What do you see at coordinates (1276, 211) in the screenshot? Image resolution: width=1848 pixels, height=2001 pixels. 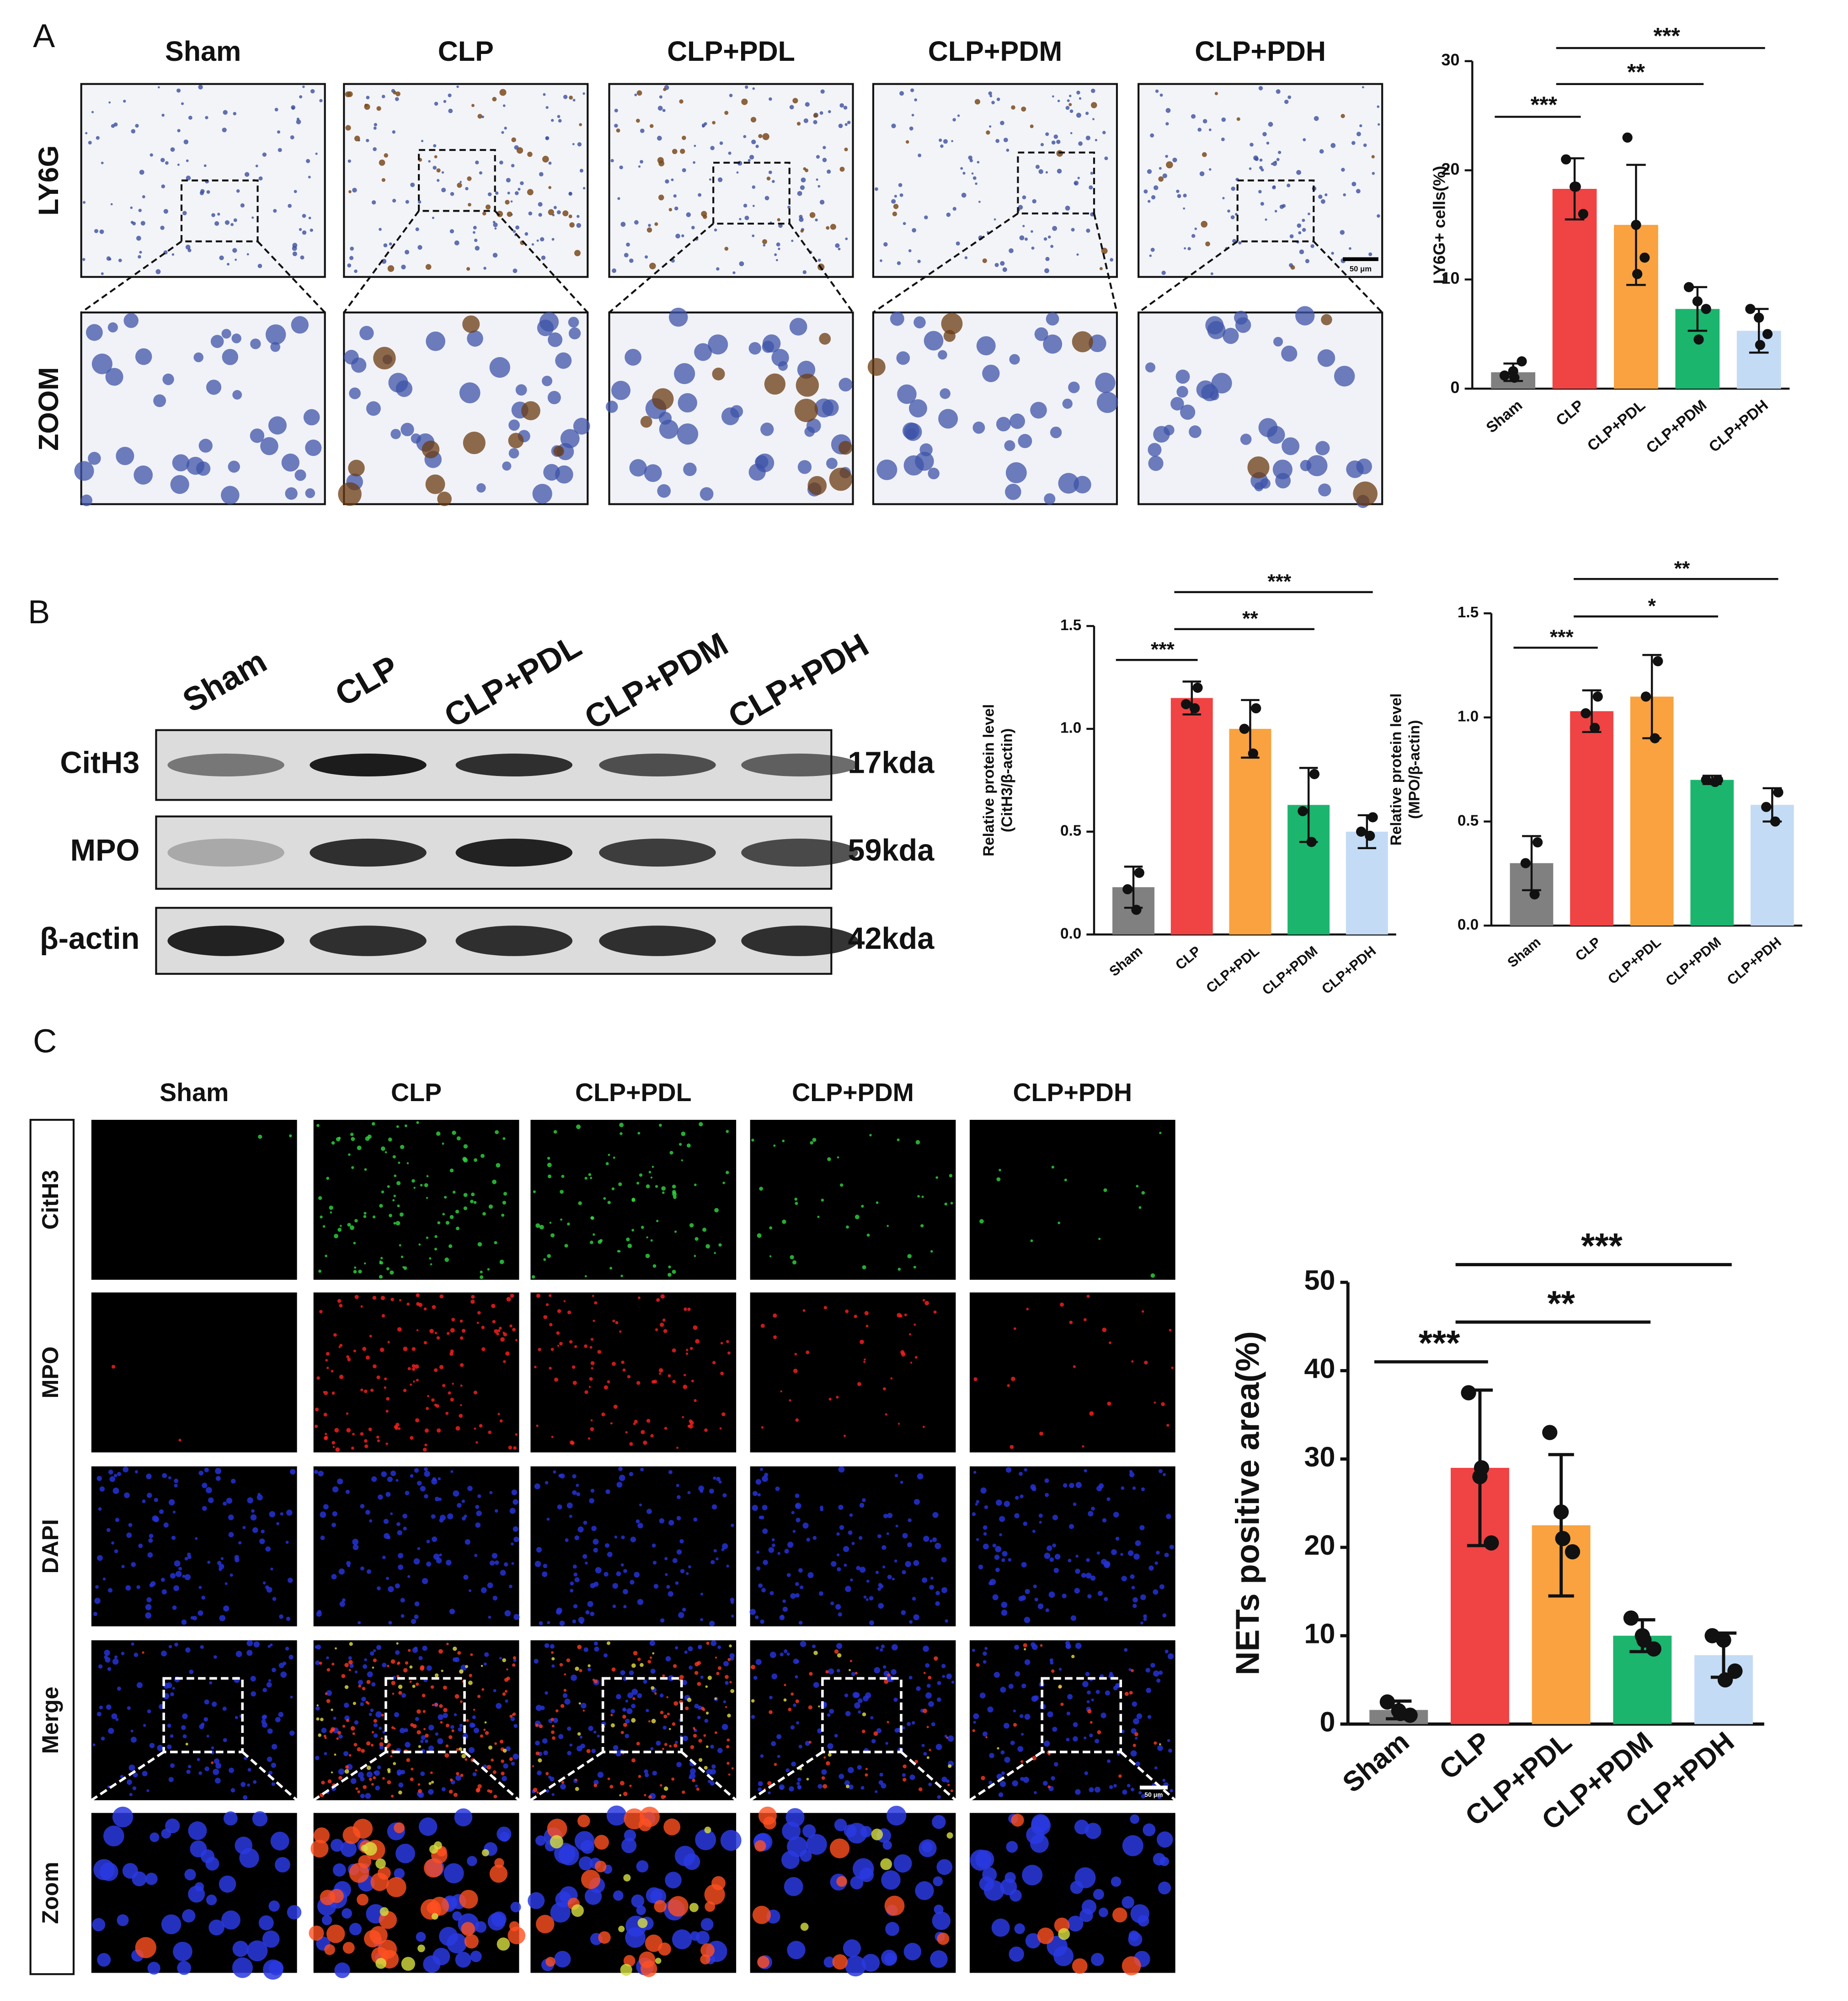 I see `zoom-box` at bounding box center [1276, 211].